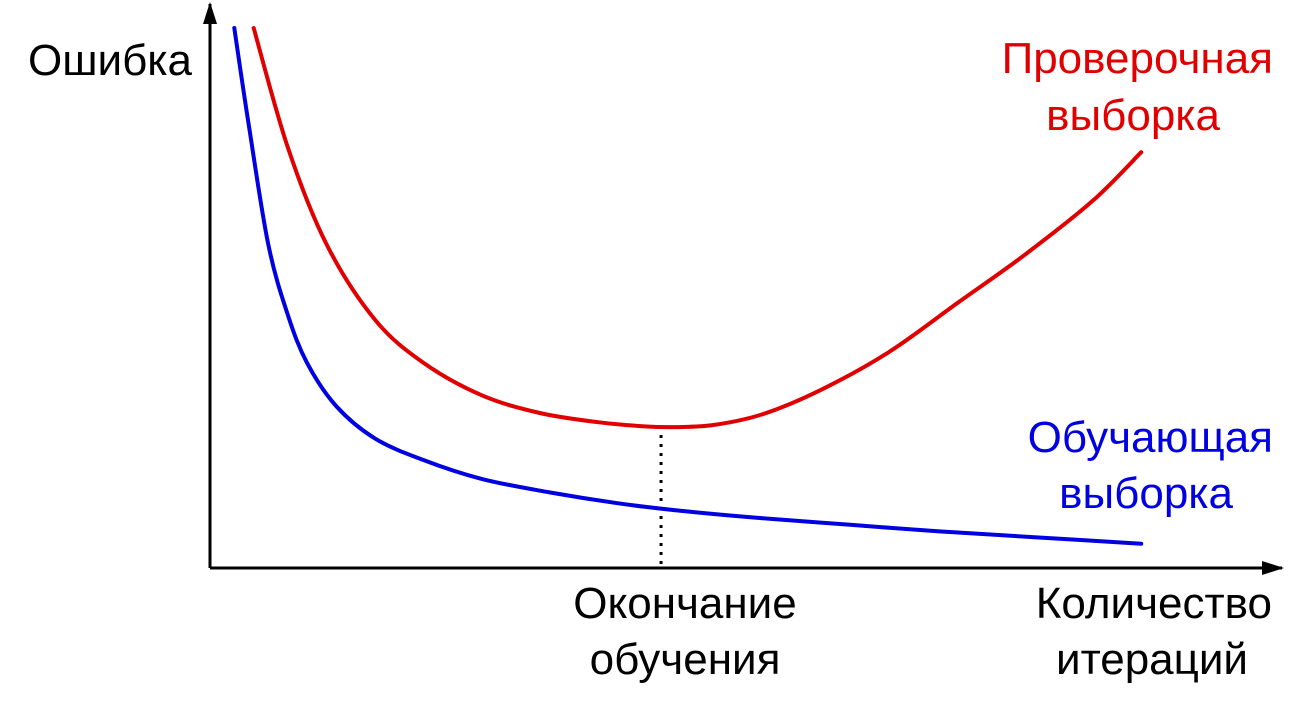 The height and width of the screenshot is (710, 1315). What do you see at coordinates (1133, 115) in the screenshot?
I see `validation-series-label-line-2: выборка` at bounding box center [1133, 115].